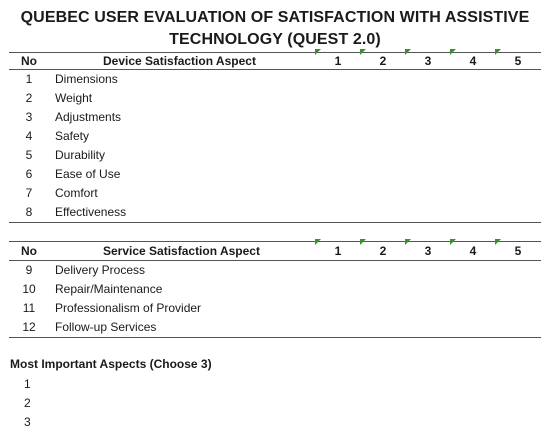 The image size is (550, 435). What do you see at coordinates (29, 212) in the screenshot?
I see `item-number: 8` at bounding box center [29, 212].